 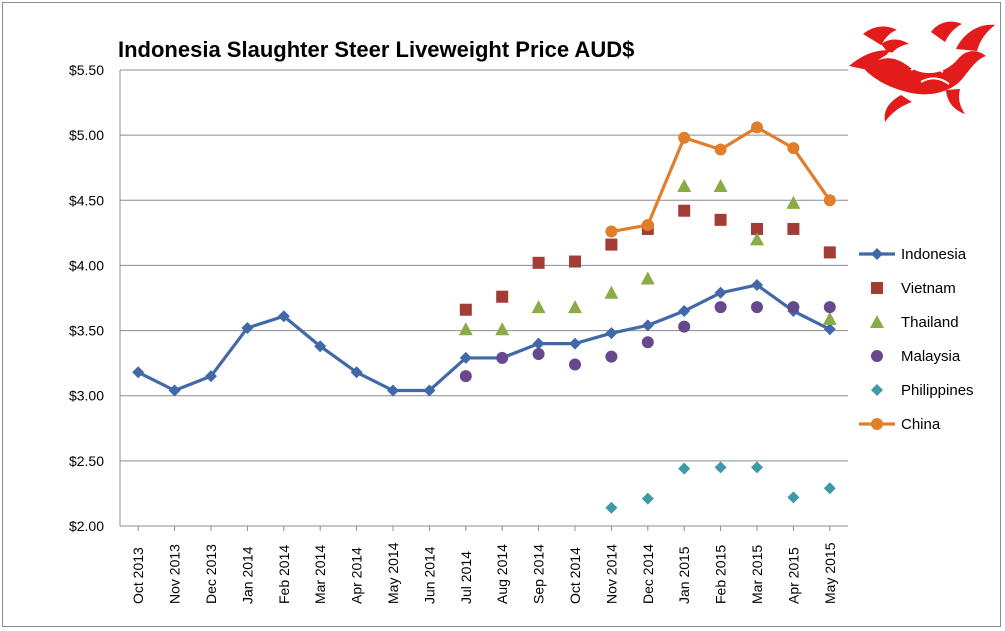 I want to click on x-tick-label: Mar 2014, so click(x=320, y=574).